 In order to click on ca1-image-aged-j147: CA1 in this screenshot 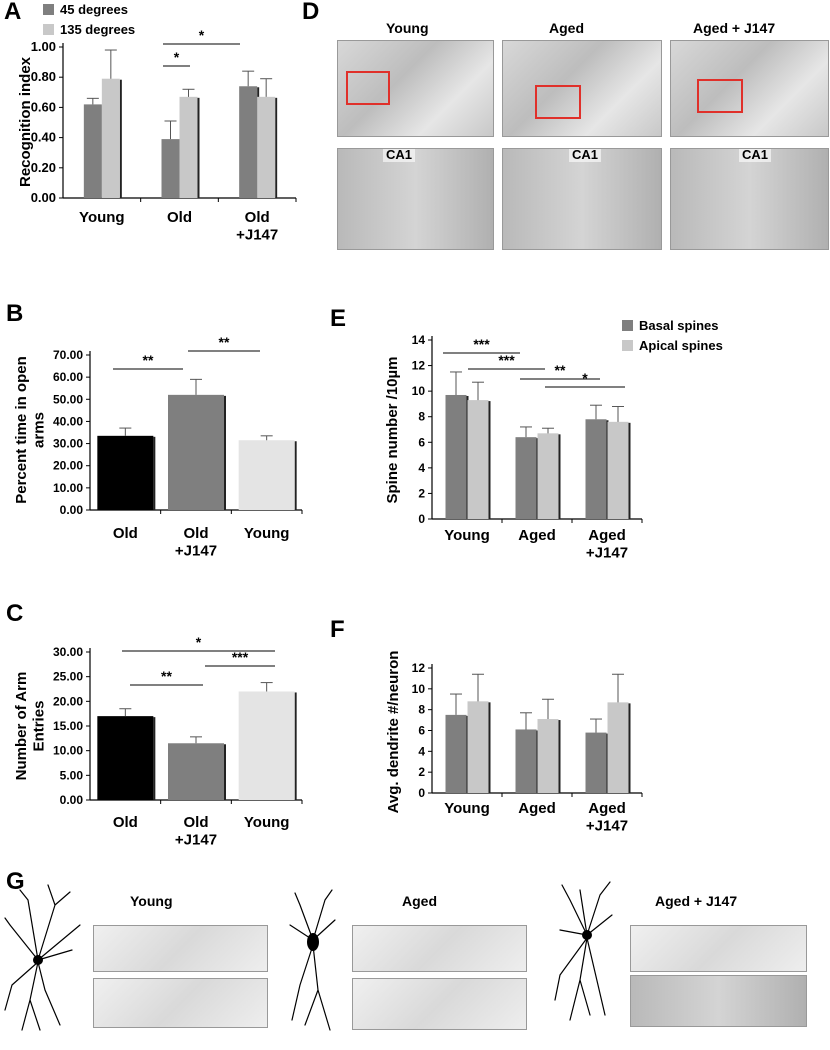, I will do `click(749, 199)`.